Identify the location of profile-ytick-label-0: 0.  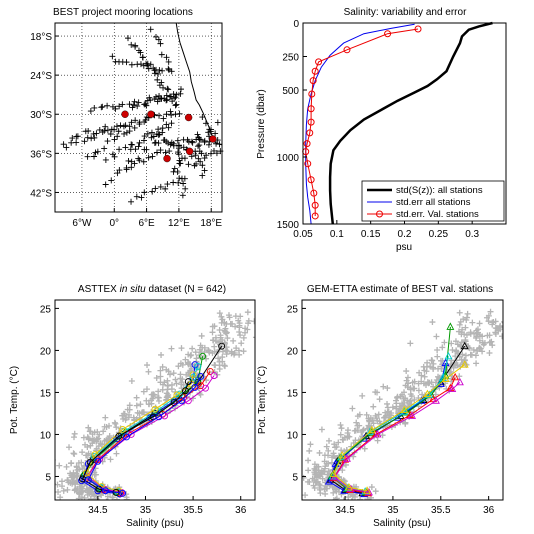
(296, 24).